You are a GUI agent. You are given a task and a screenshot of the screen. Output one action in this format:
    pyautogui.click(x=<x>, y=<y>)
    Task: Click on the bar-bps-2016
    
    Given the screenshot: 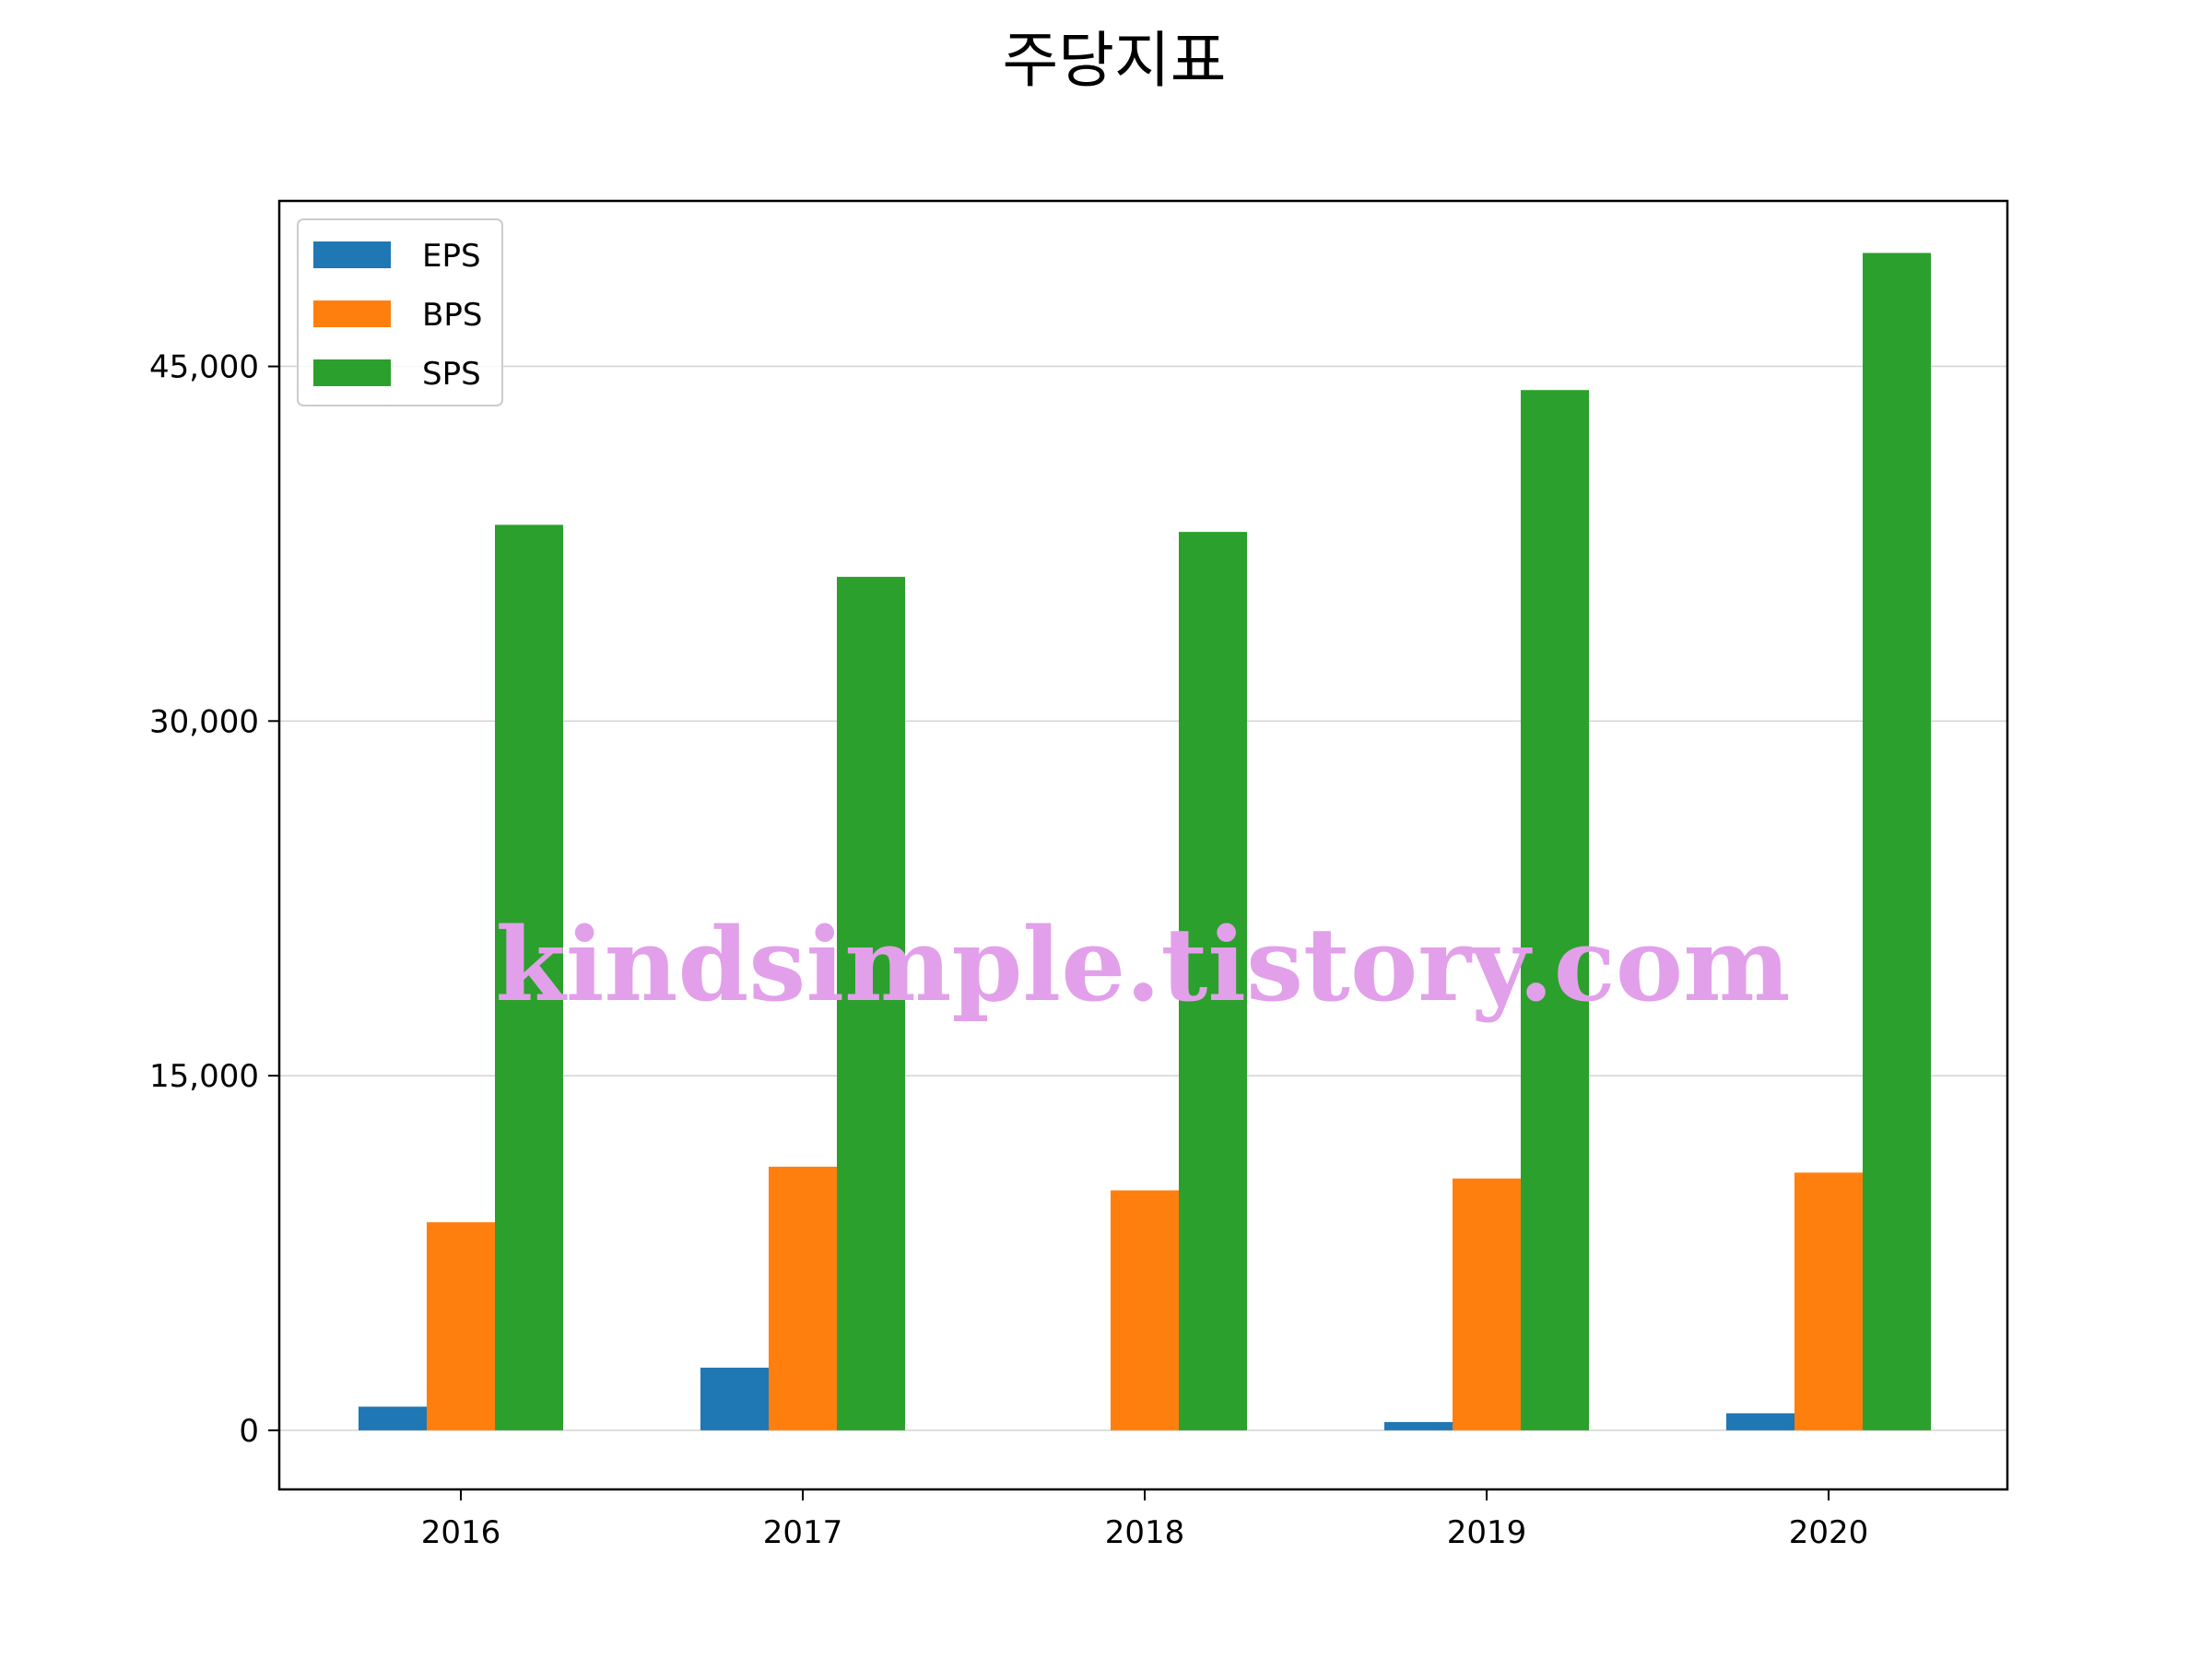 What is the action you would take?
    pyautogui.click(x=461, y=1326)
    